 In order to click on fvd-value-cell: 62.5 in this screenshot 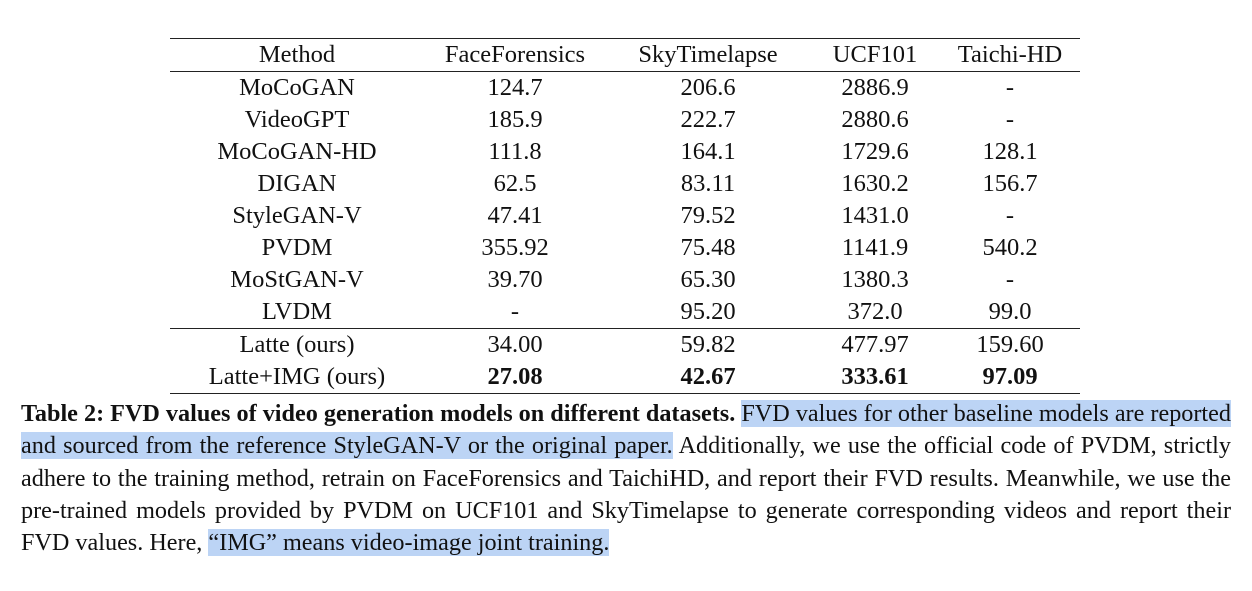, I will do `click(515, 183)`.